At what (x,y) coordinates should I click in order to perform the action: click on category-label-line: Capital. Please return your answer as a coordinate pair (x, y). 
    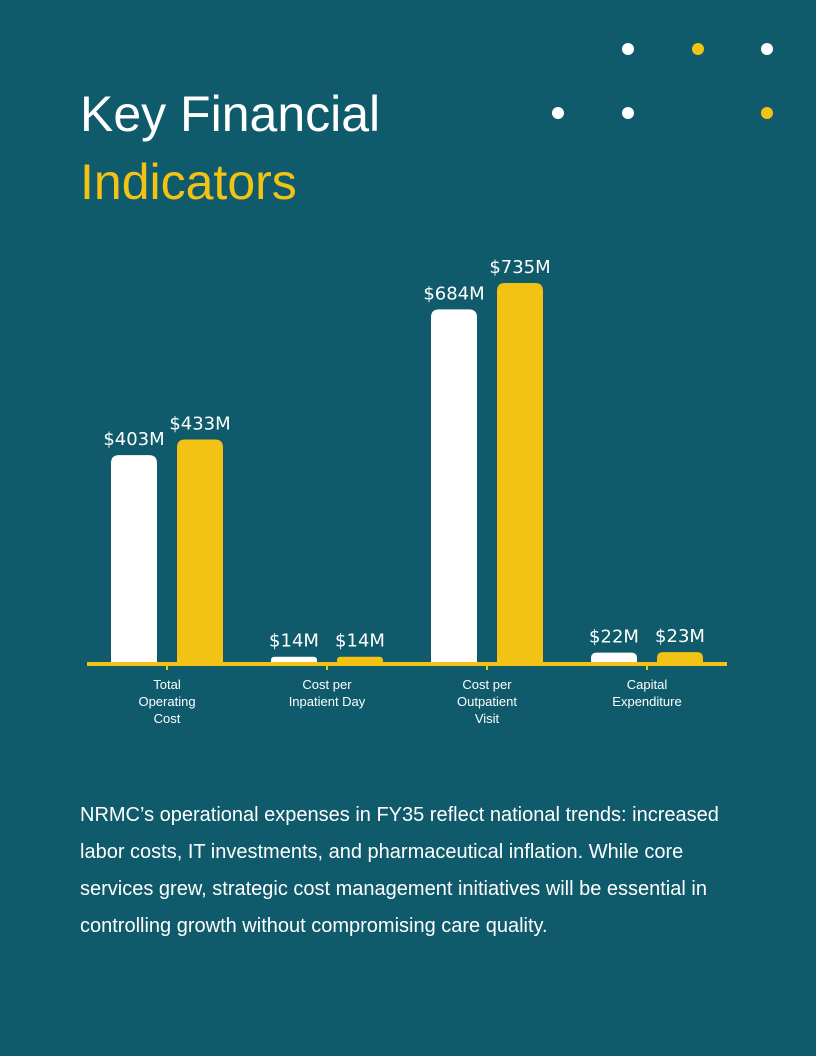
    Looking at the image, I should click on (647, 684).